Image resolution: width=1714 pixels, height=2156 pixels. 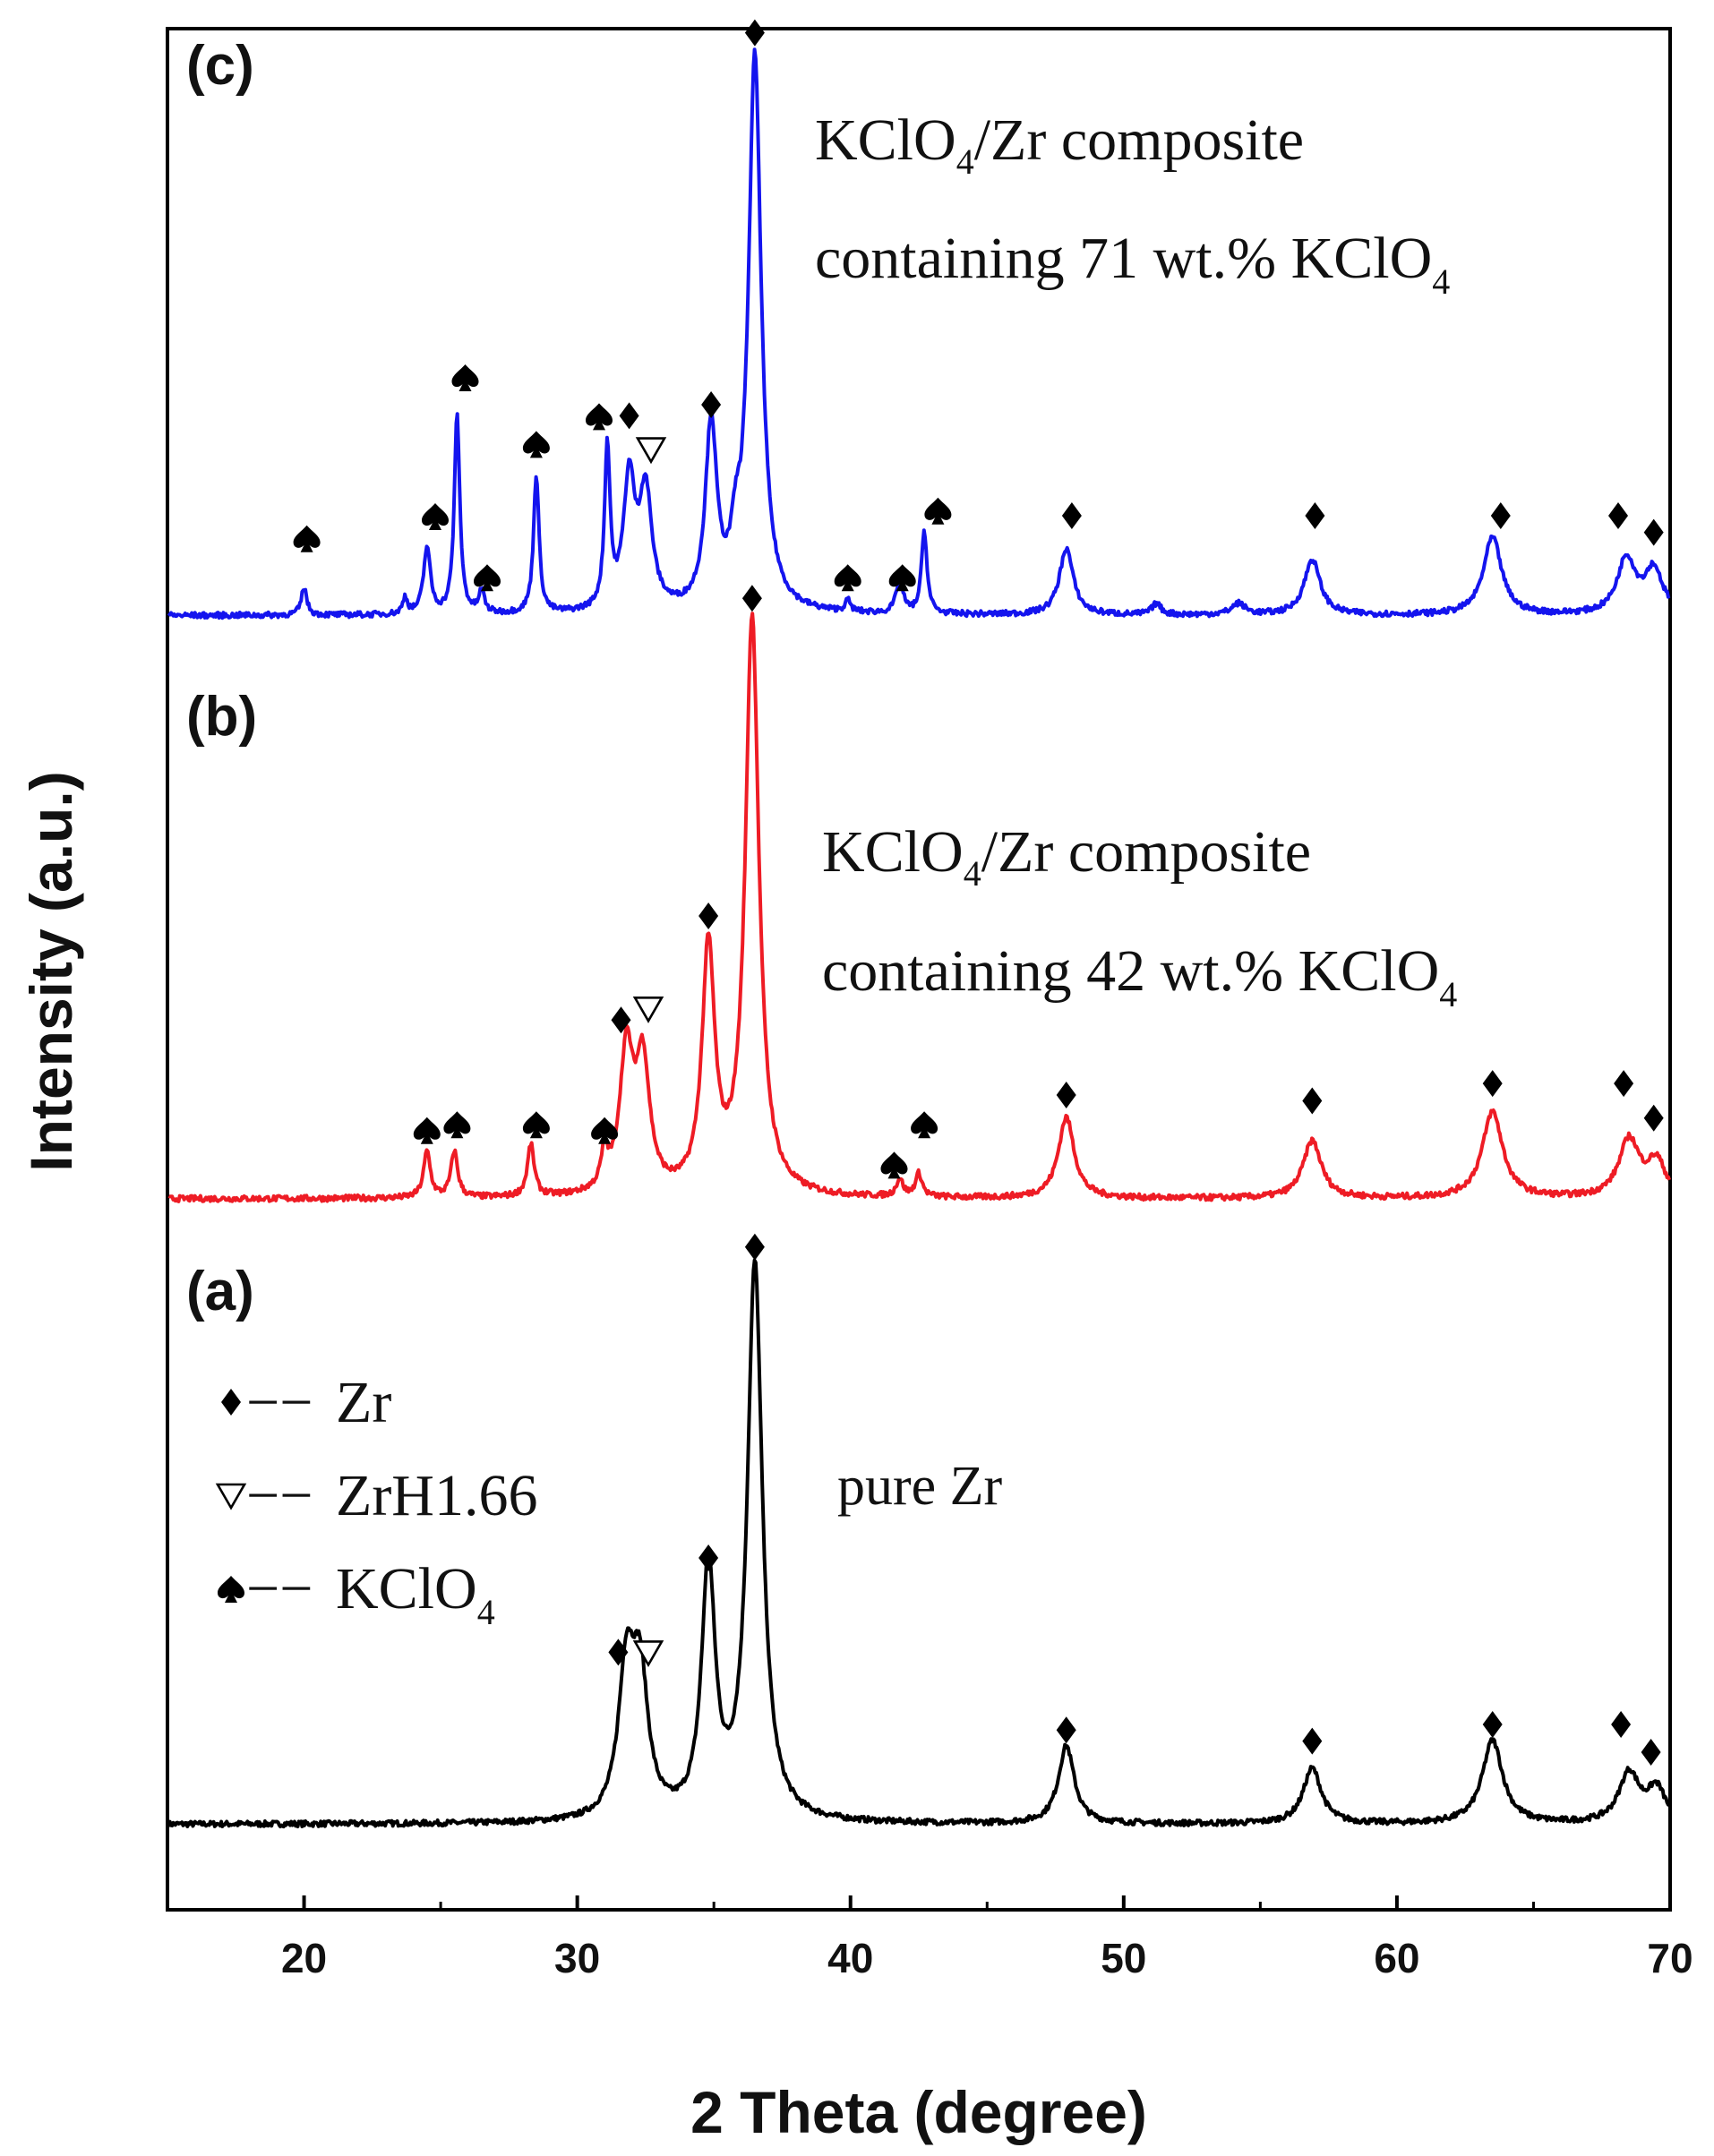 What do you see at coordinates (1441, 281) in the screenshot?
I see `annotation-c-line2-sub: 4` at bounding box center [1441, 281].